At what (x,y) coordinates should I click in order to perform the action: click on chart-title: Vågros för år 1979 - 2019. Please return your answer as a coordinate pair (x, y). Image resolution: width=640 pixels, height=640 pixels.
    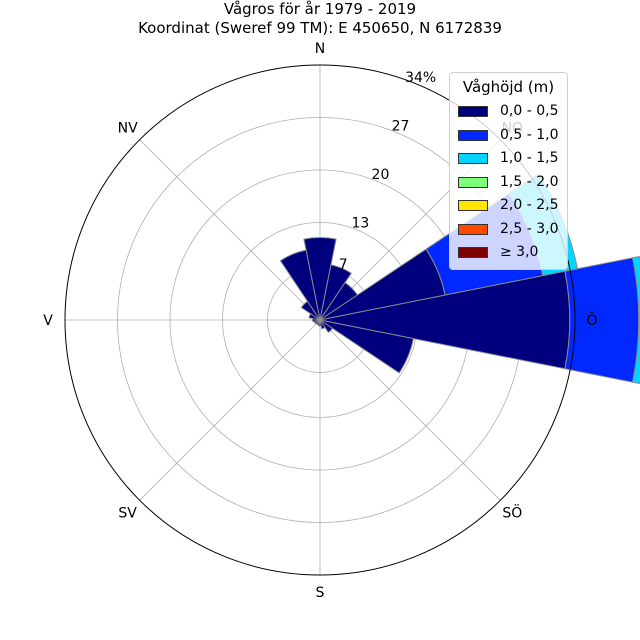
    Looking at the image, I should click on (320, 9).